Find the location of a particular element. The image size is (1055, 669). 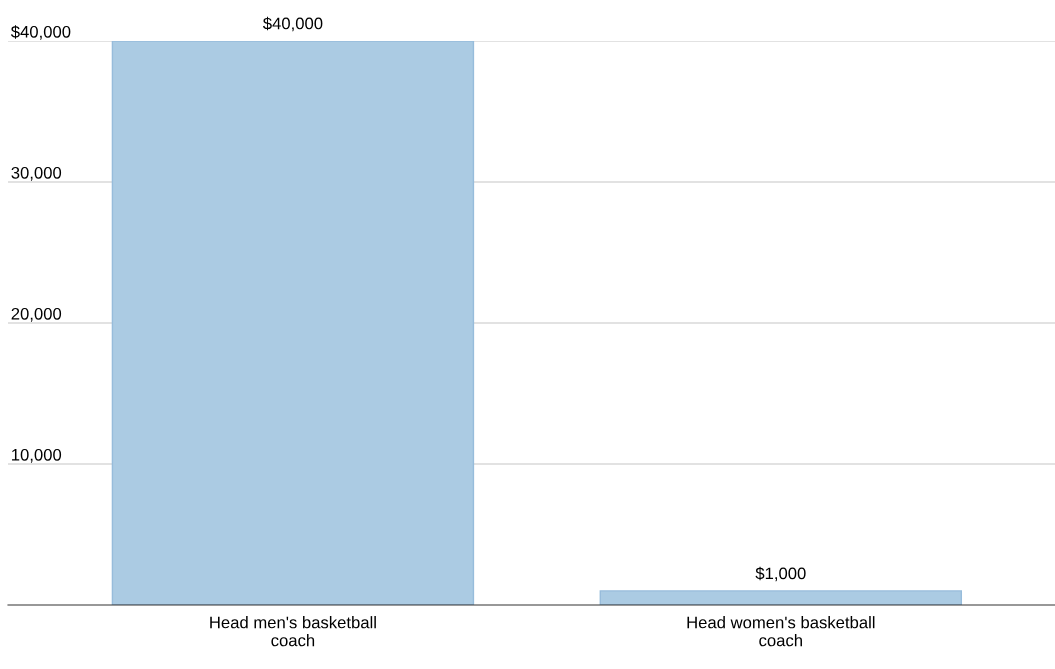

x-tick-label: Head men's basketball coach is located at coordinates (293, 631).